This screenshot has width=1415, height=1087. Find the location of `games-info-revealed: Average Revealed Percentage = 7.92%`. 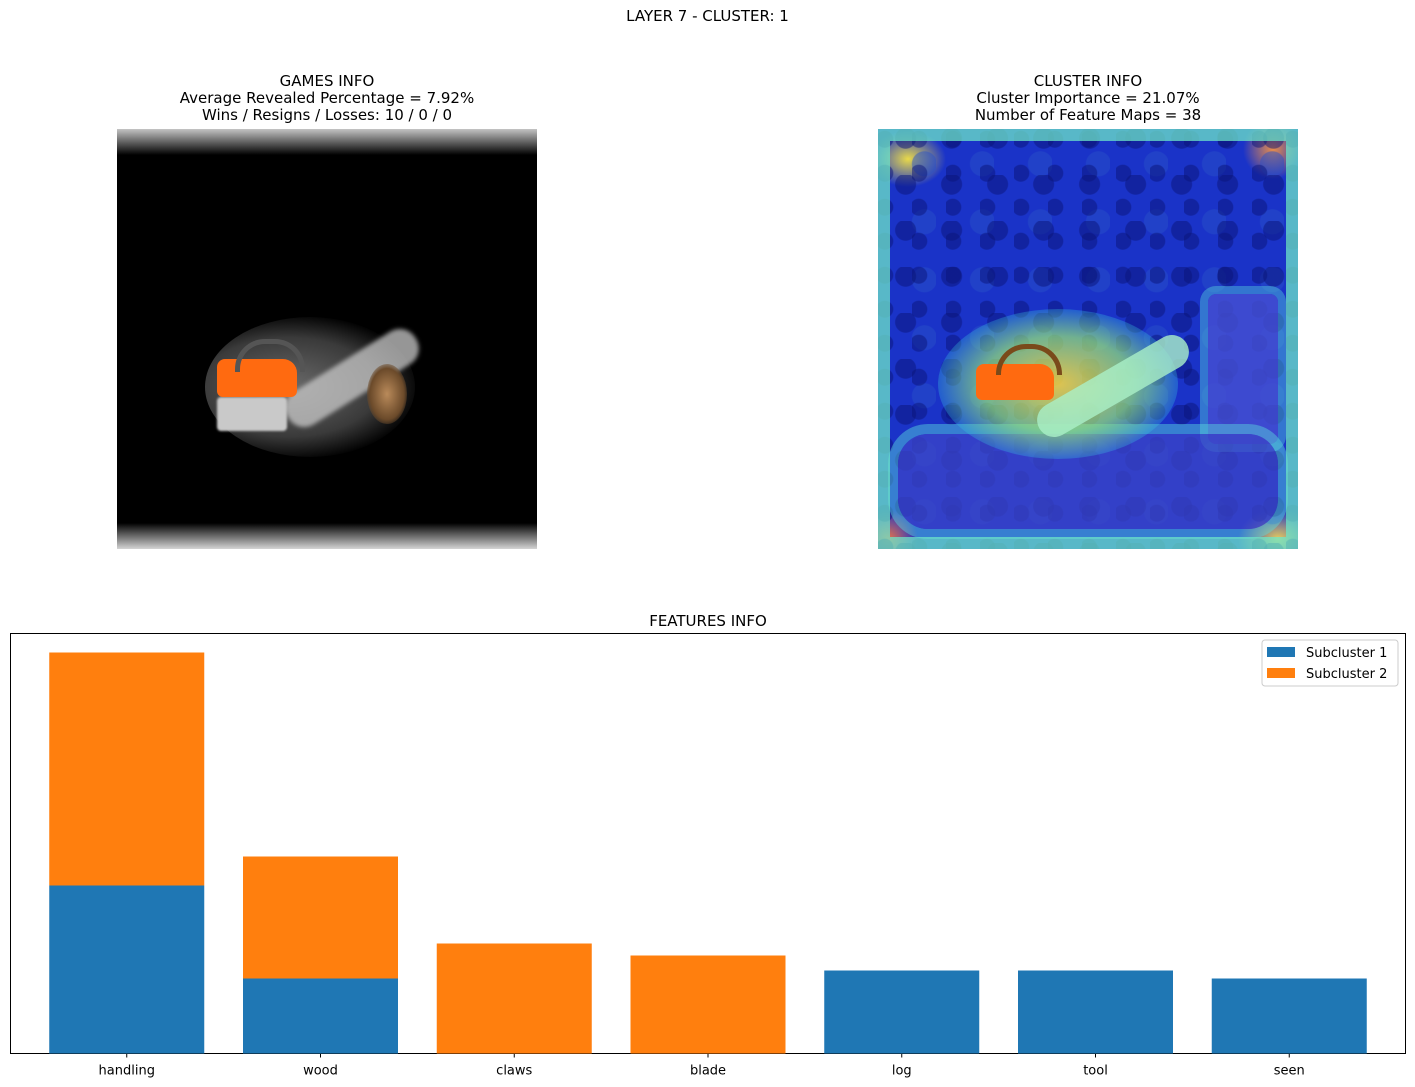

games-info-revealed: Average Revealed Percentage = 7.92% is located at coordinates (327, 98).